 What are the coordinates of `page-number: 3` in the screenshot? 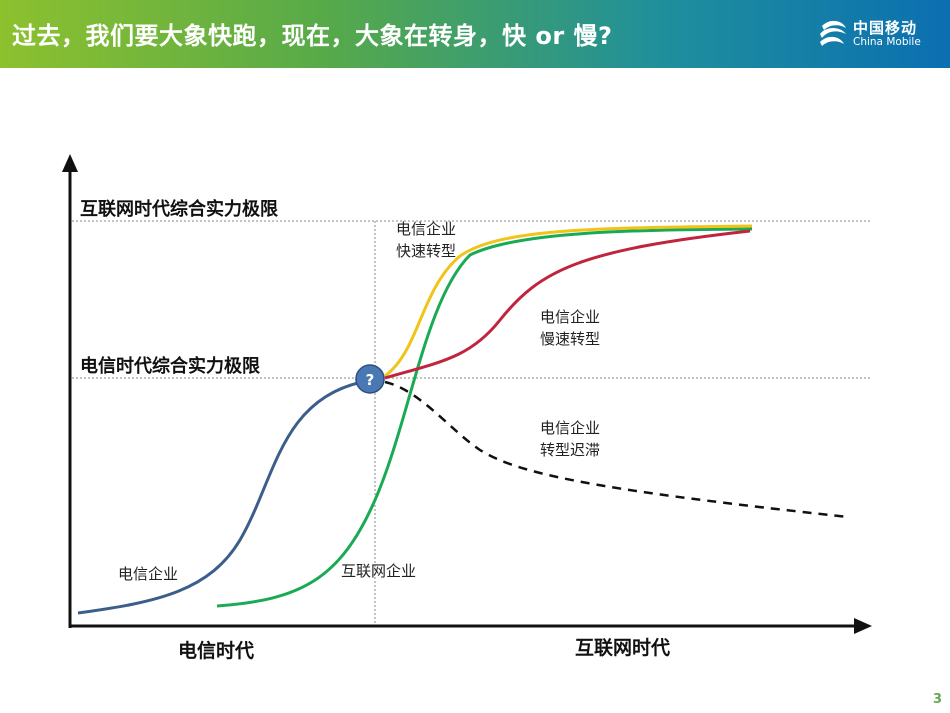 It's located at (937, 699).